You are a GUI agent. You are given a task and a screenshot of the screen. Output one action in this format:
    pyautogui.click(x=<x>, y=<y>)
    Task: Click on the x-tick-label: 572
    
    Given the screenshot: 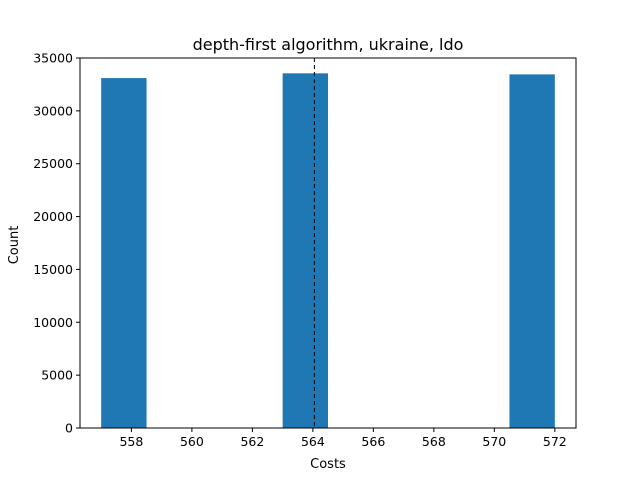 What is the action you would take?
    pyautogui.click(x=555, y=441)
    